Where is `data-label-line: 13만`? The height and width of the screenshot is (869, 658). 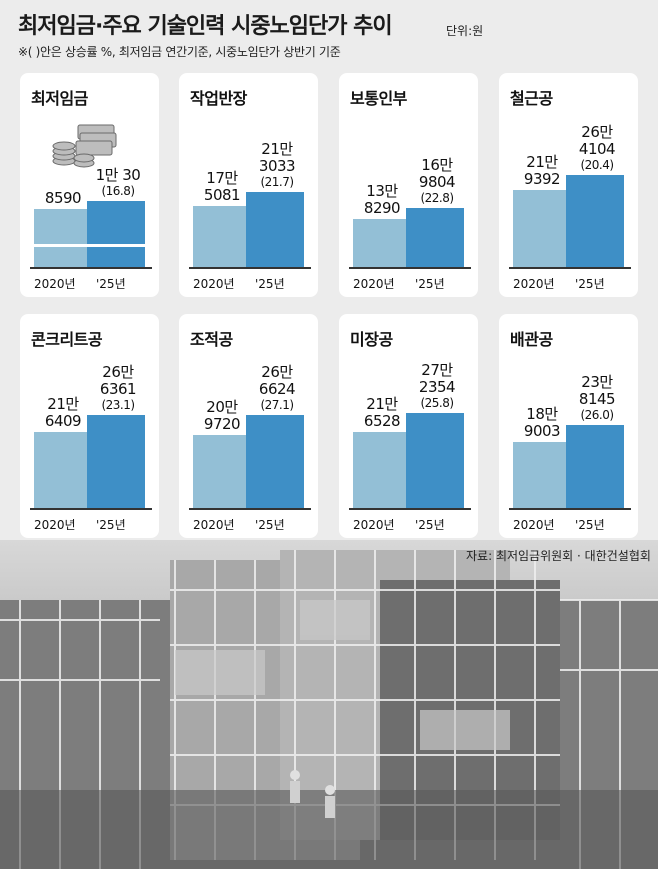 data-label-line: 13만 is located at coordinates (382, 191).